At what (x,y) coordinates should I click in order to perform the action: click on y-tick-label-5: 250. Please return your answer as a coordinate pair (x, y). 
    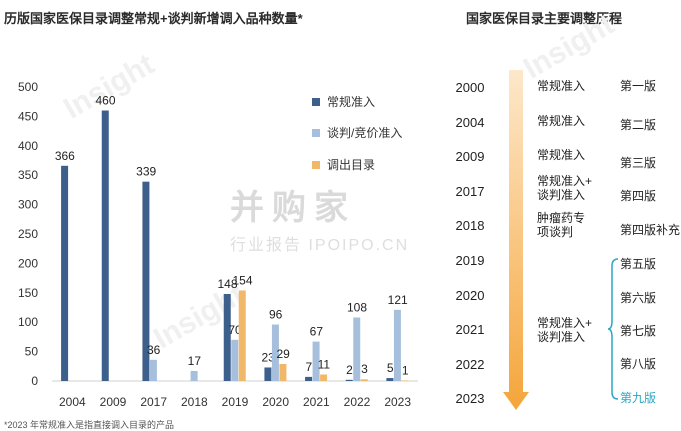
    Looking at the image, I should click on (28, 234).